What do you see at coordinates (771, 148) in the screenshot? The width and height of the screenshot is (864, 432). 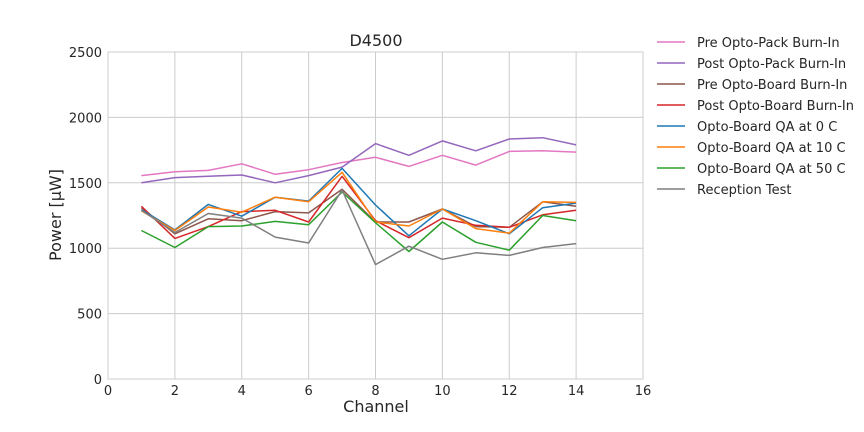 I see `legend-label: Opto-Board QA at 10 C` at bounding box center [771, 148].